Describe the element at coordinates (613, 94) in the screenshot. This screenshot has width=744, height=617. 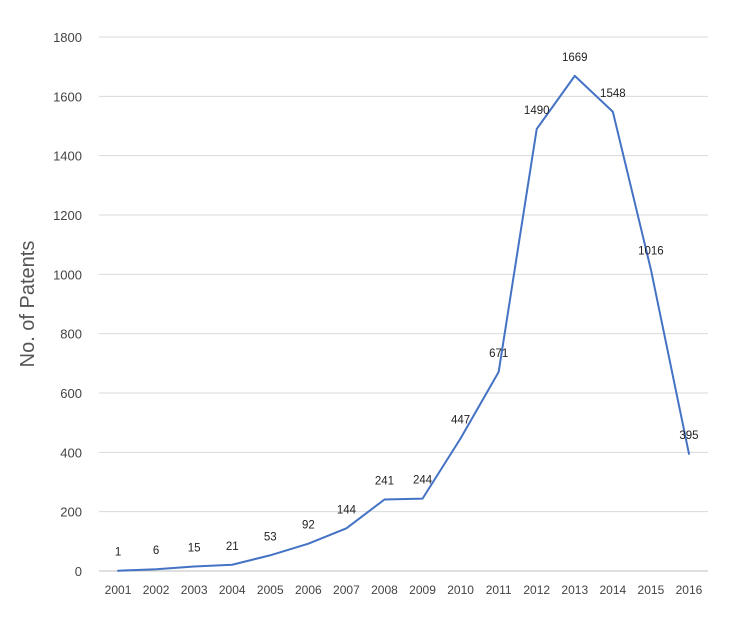
I see `data-label: 1548` at that location.